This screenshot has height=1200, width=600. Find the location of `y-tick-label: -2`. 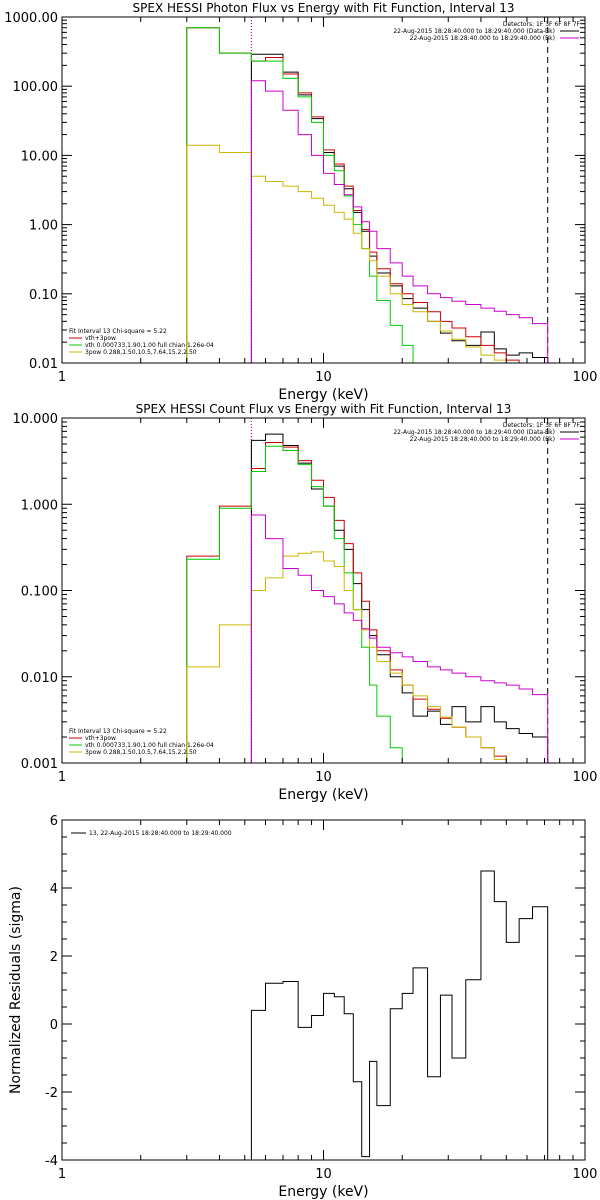

y-tick-label: -2 is located at coordinates (51, 1093).